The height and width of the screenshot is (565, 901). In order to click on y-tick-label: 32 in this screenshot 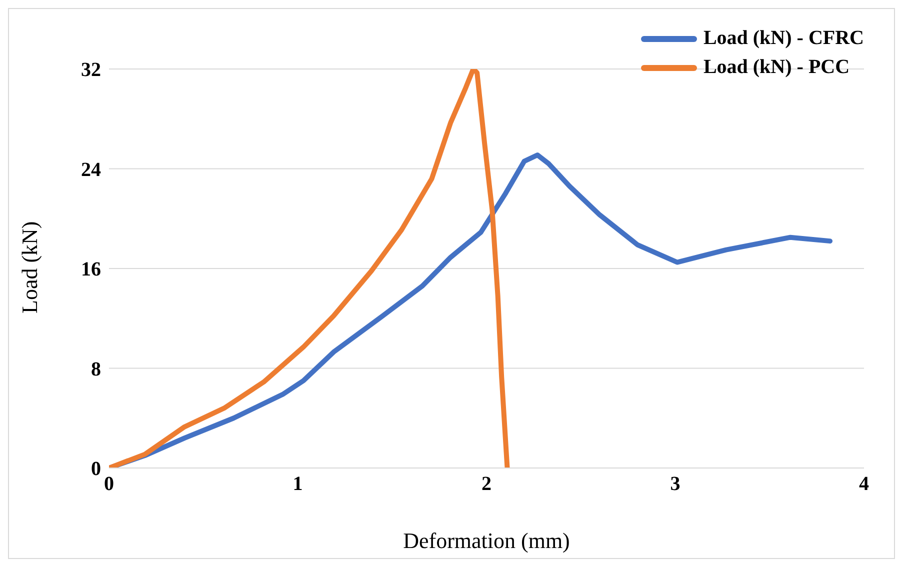, I will do `click(91, 70)`.